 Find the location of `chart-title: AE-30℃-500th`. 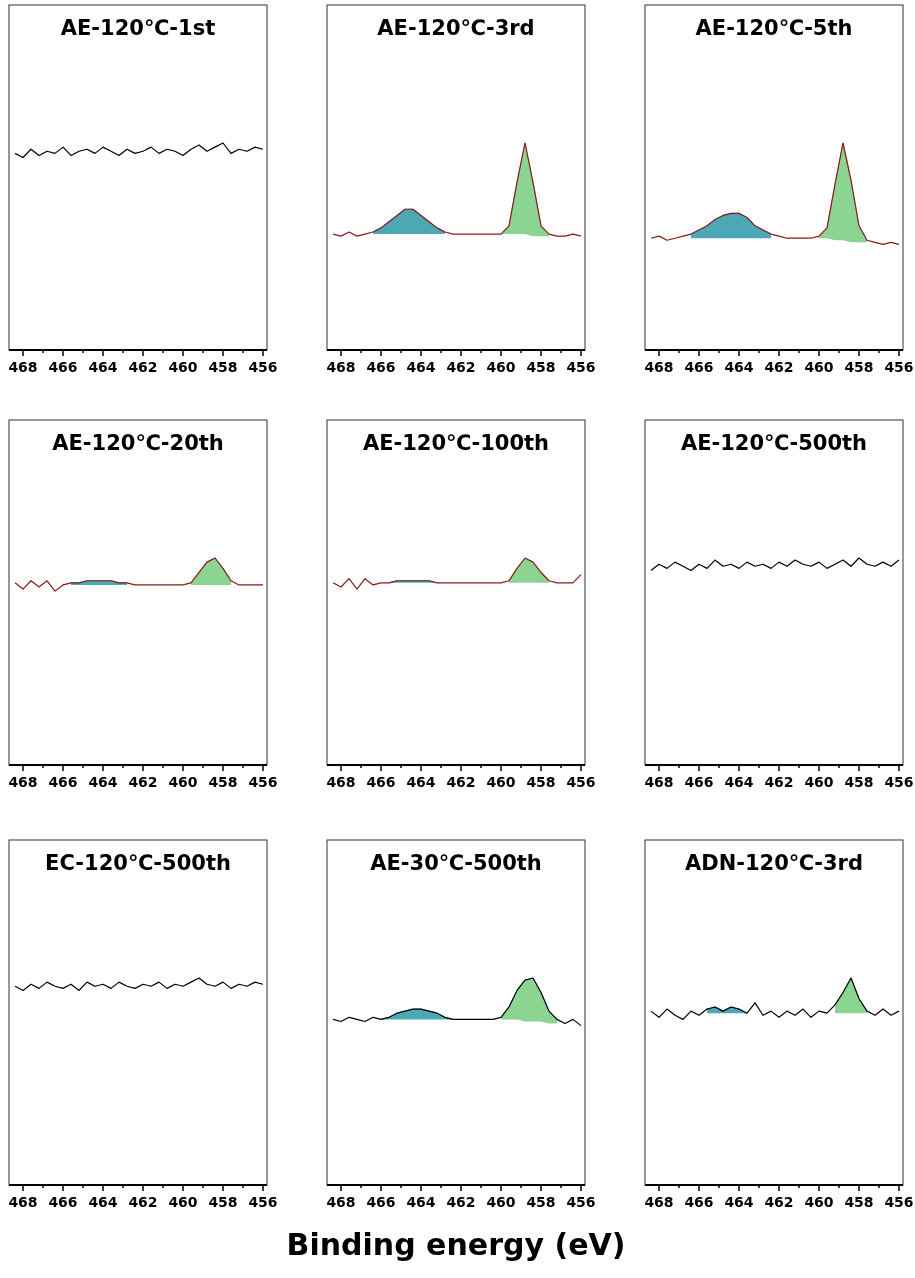

chart-title: AE-30℃-500th is located at coordinates (456, 863).